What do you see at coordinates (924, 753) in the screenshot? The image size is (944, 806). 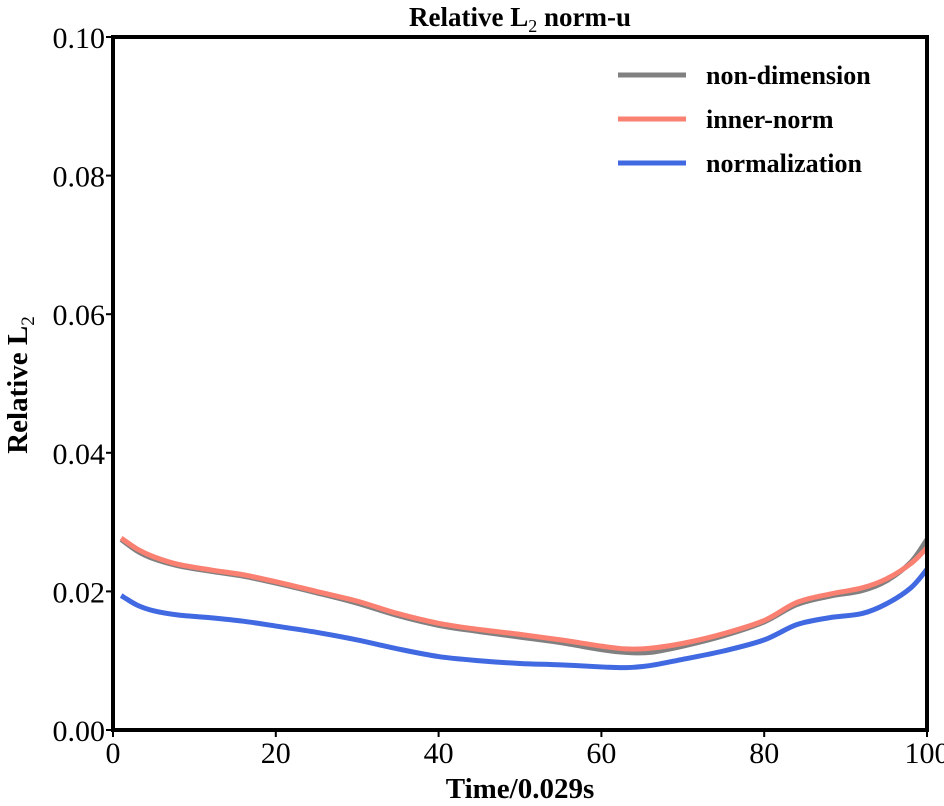 I see `x-tick-label: 100` at bounding box center [924, 753].